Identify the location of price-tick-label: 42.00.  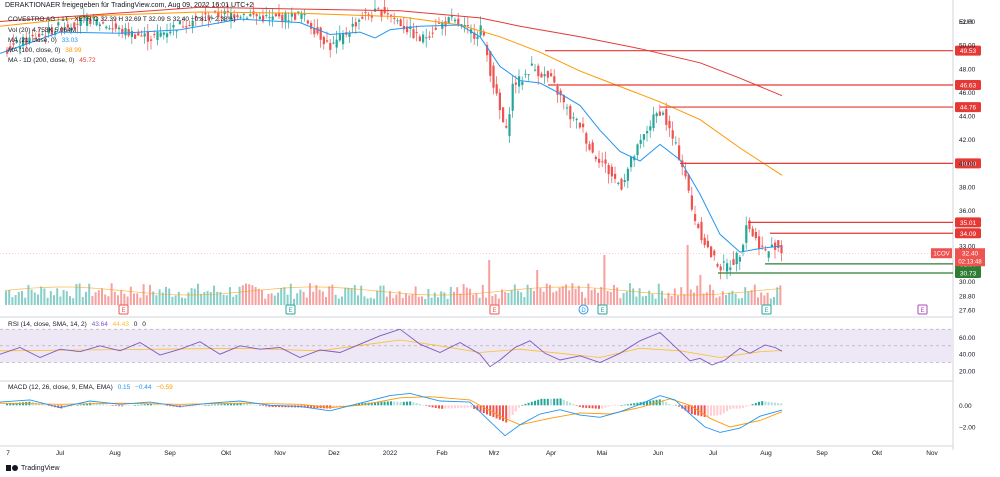
(967, 140).